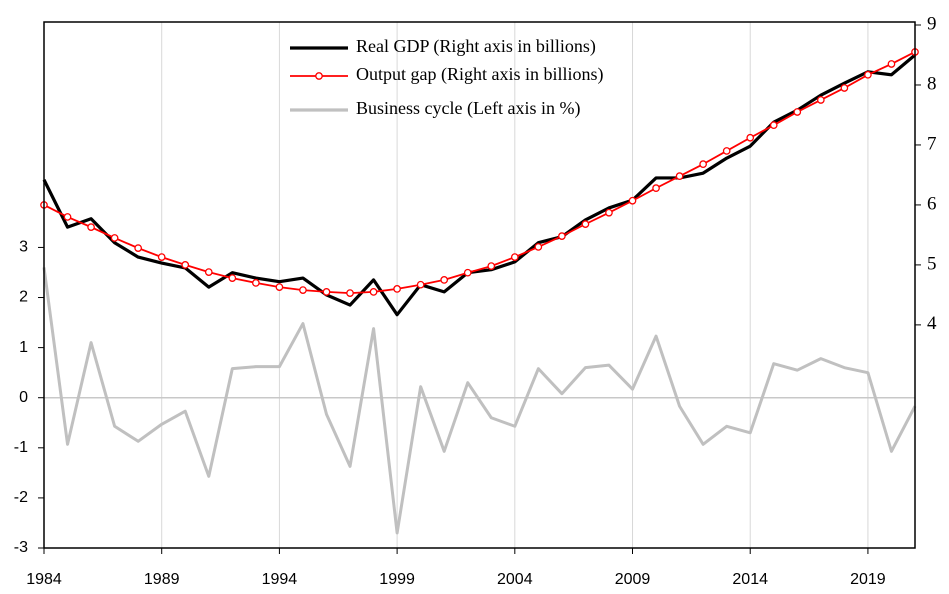 The image size is (949, 594). What do you see at coordinates (476, 46) in the screenshot?
I see `legend-label: Real GDP (Right axis in billions)` at bounding box center [476, 46].